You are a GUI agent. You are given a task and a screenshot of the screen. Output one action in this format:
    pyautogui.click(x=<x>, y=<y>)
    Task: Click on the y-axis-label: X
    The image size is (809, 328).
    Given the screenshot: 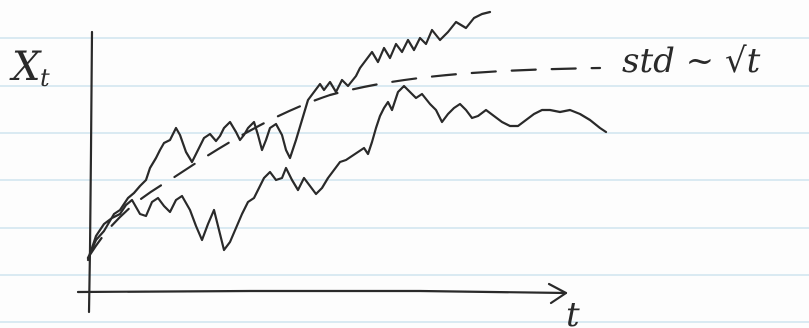 What is the action you would take?
    pyautogui.click(x=25, y=67)
    